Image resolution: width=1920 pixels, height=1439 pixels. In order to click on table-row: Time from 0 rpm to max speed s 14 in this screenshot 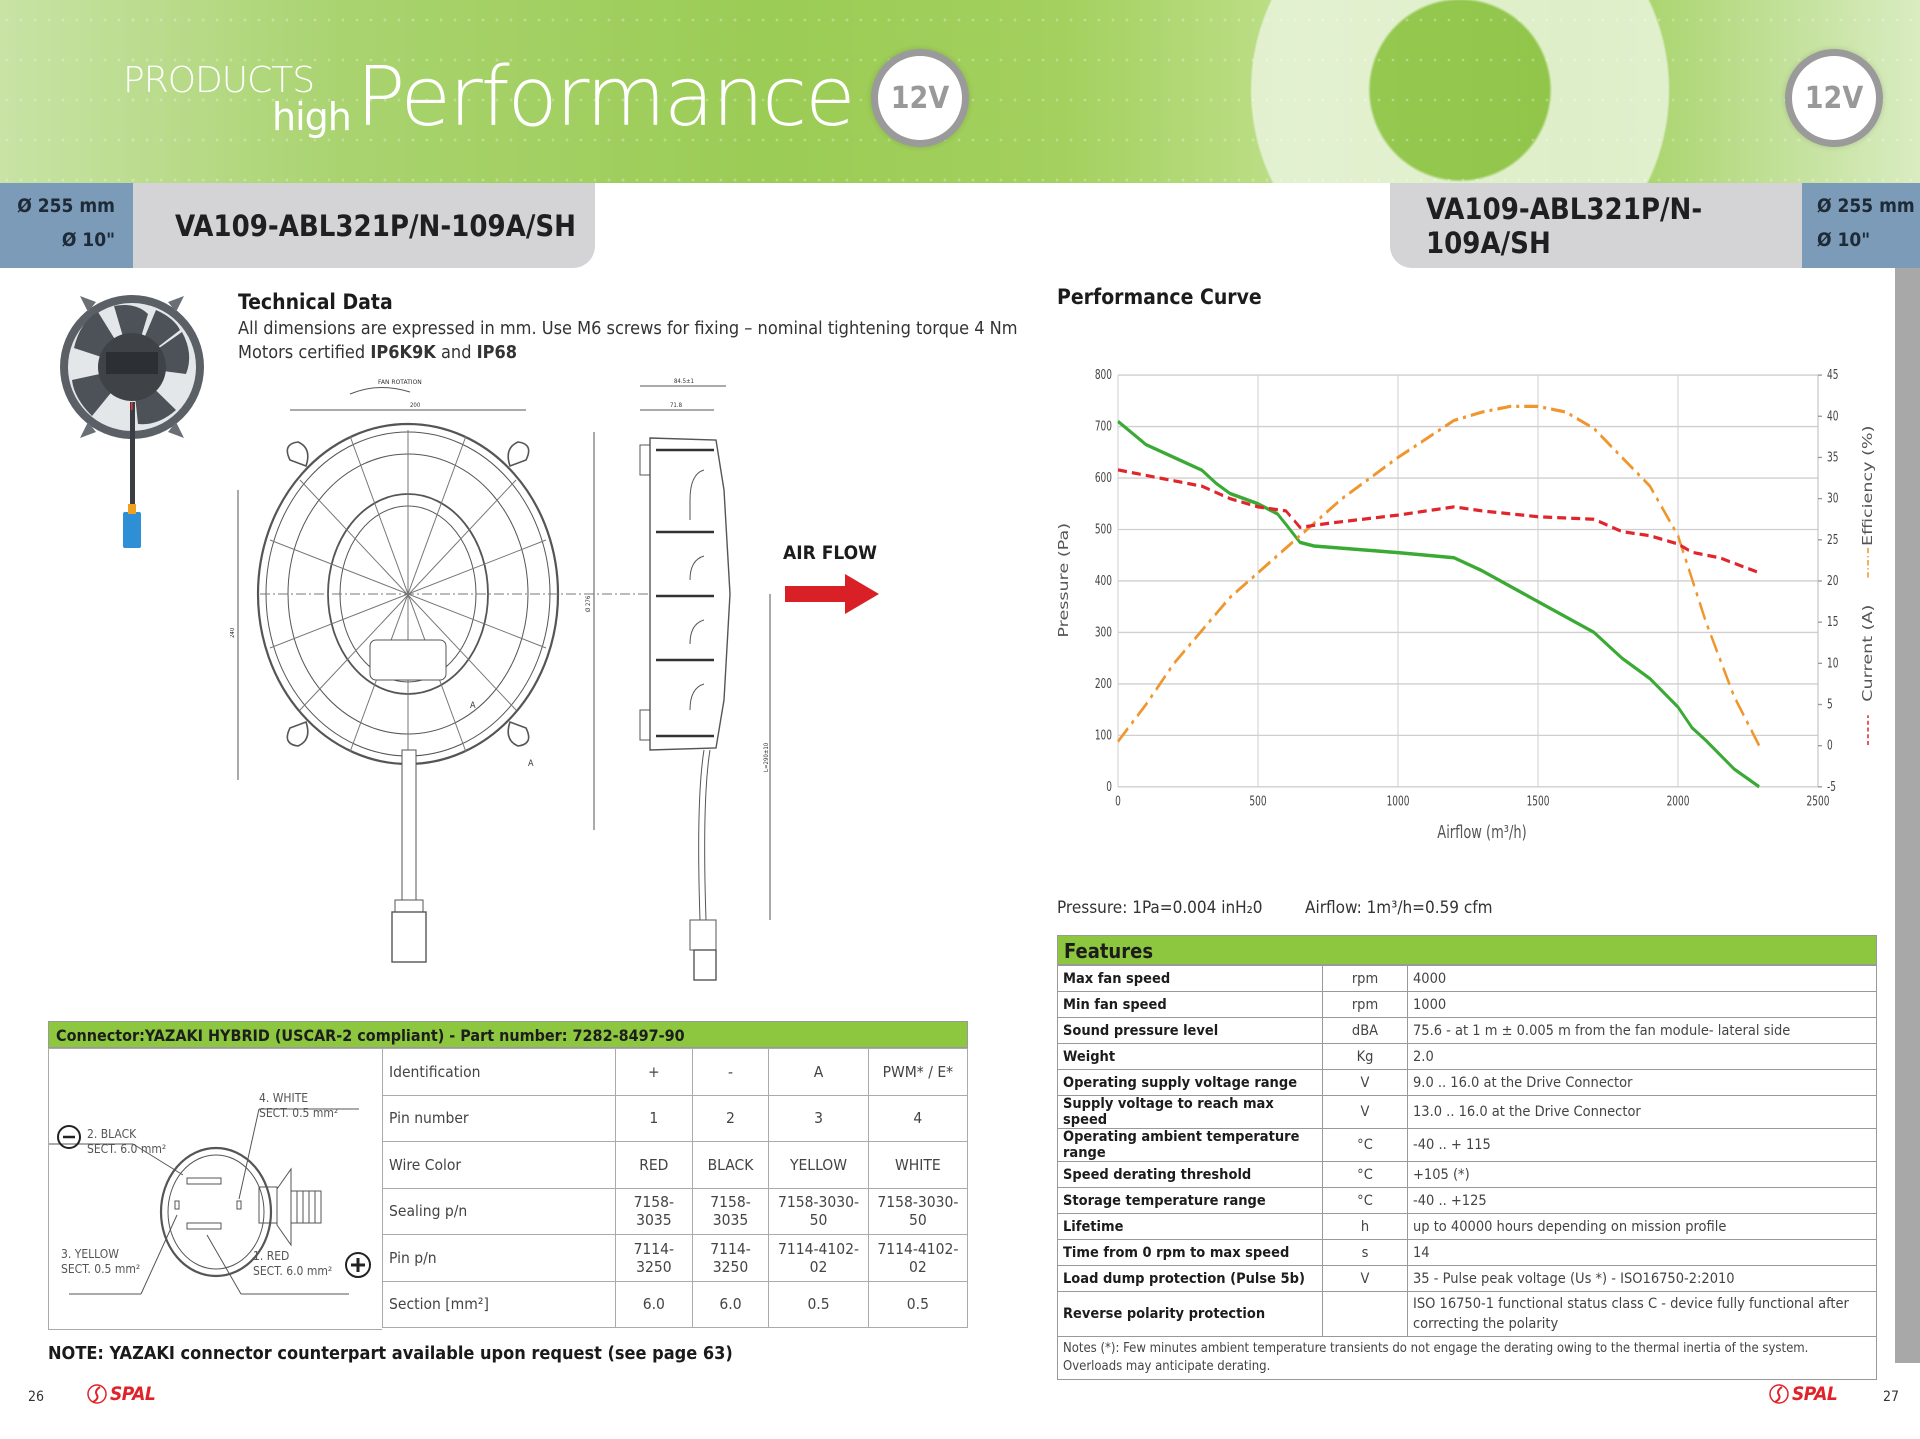, I will do `click(1467, 1252)`.